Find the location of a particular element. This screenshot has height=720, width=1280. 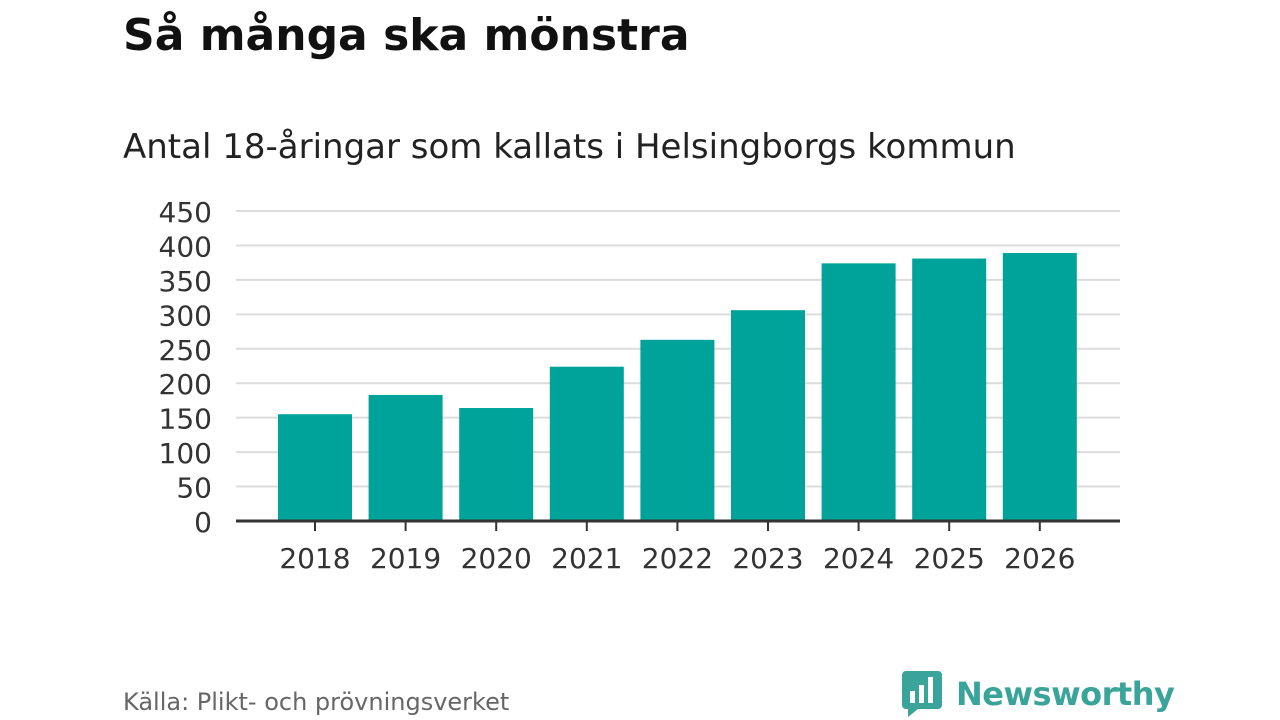

x-tick-label: 2024 is located at coordinates (858, 558).